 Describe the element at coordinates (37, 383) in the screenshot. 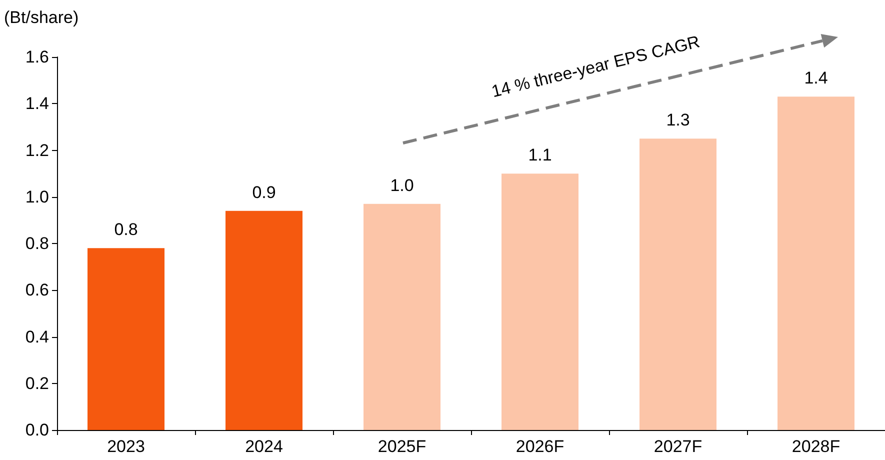

I see `y-tick-label: 0.2` at that location.